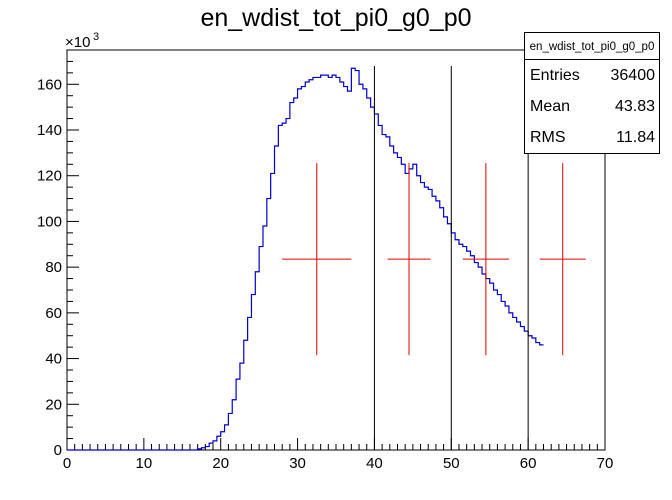 This screenshot has width=672, height=500. I want to click on y-tick-label: 60, so click(53, 313).